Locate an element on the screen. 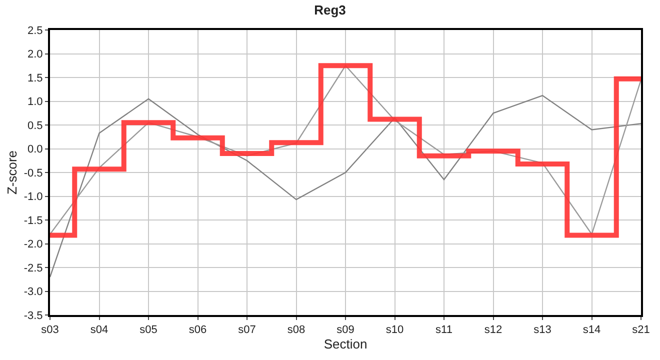 The image size is (660, 360). y-tick-label: 2.5 is located at coordinates (35, 30).